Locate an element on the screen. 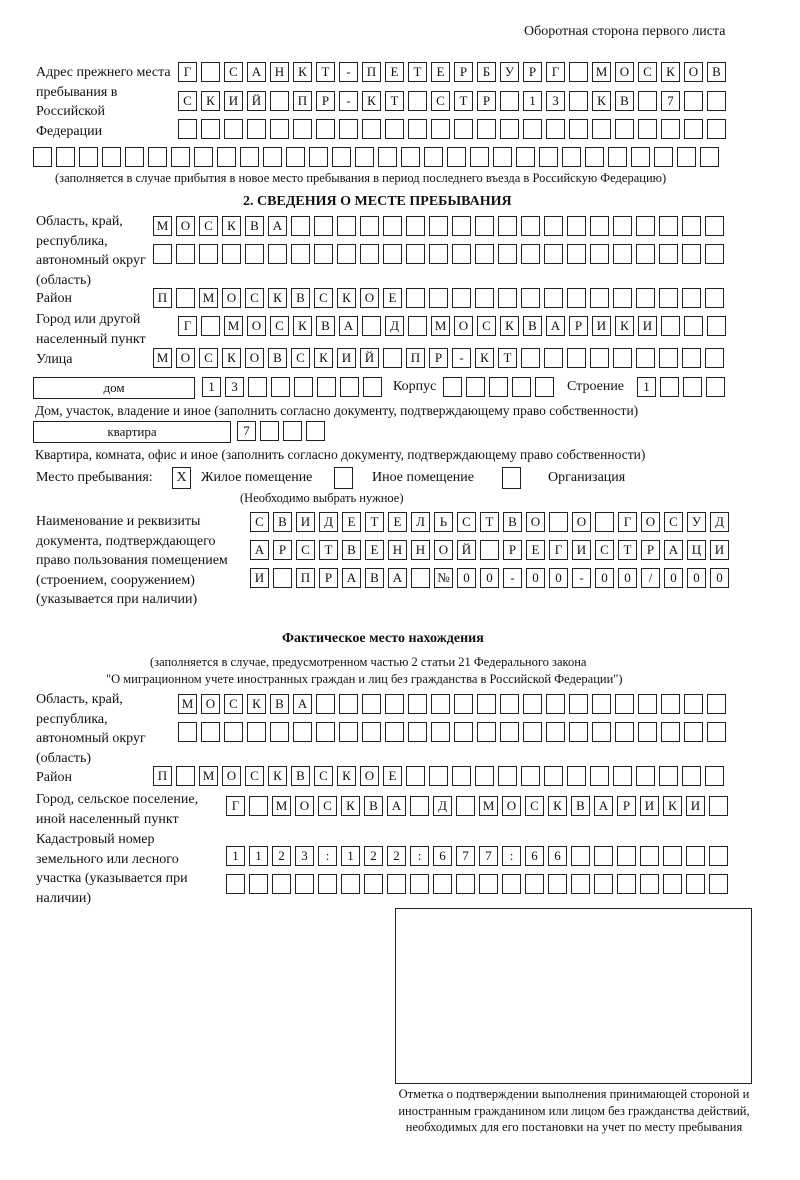  char-cell: 3 is located at coordinates (555, 101).